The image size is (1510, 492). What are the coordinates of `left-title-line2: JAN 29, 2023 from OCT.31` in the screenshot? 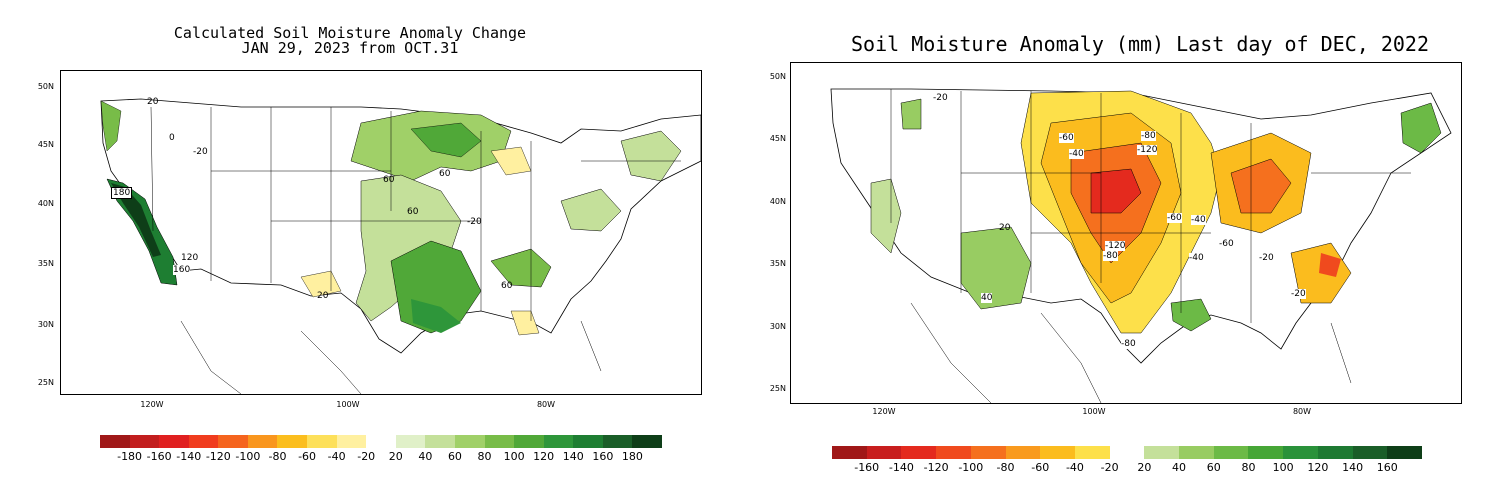 It's located at (350, 48).